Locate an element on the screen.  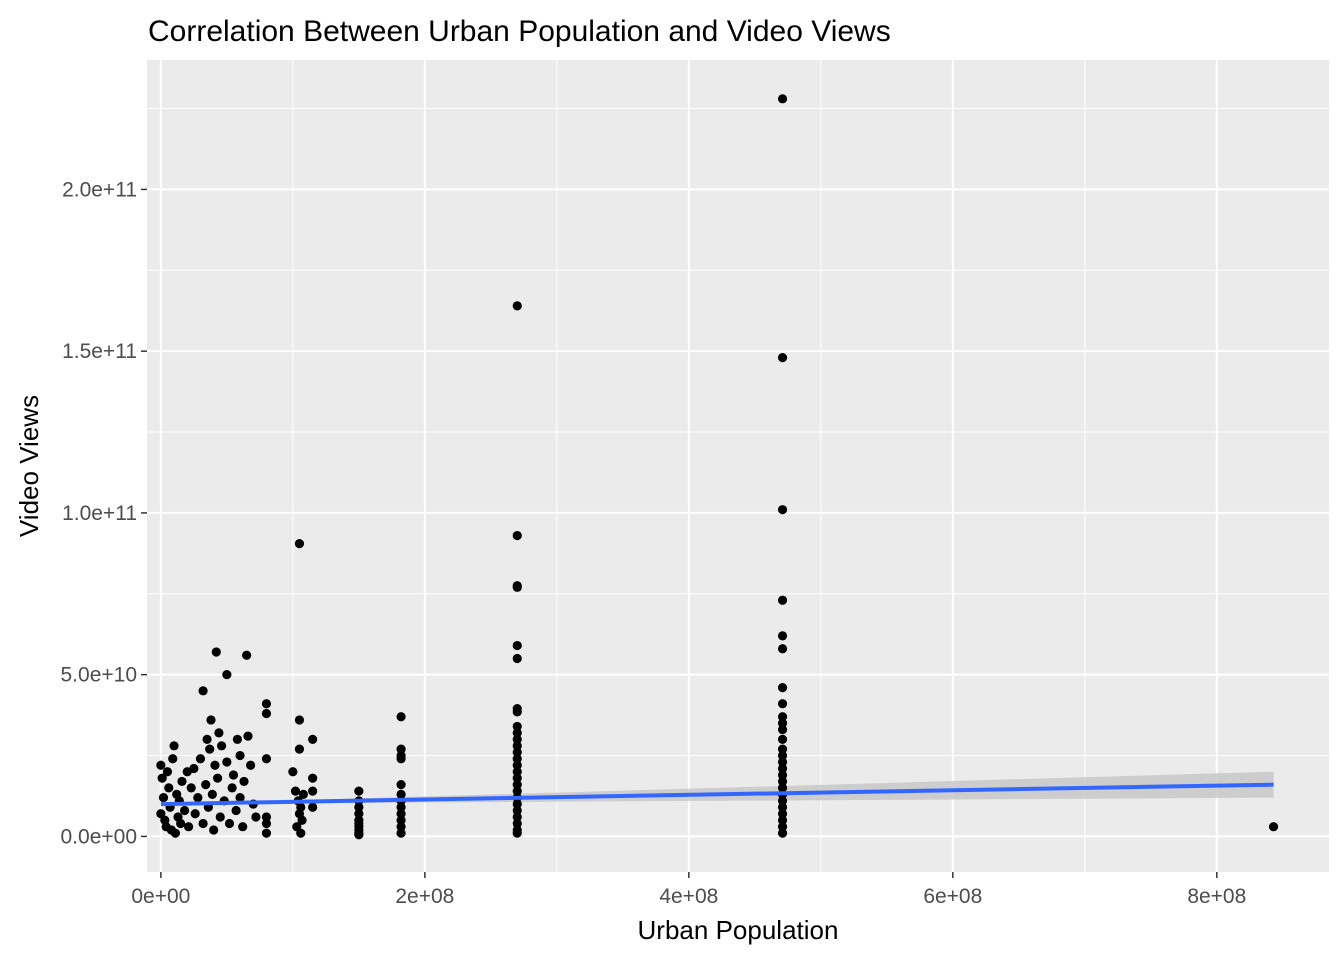
x-tick-label: 8e+08 is located at coordinates (1216, 896).